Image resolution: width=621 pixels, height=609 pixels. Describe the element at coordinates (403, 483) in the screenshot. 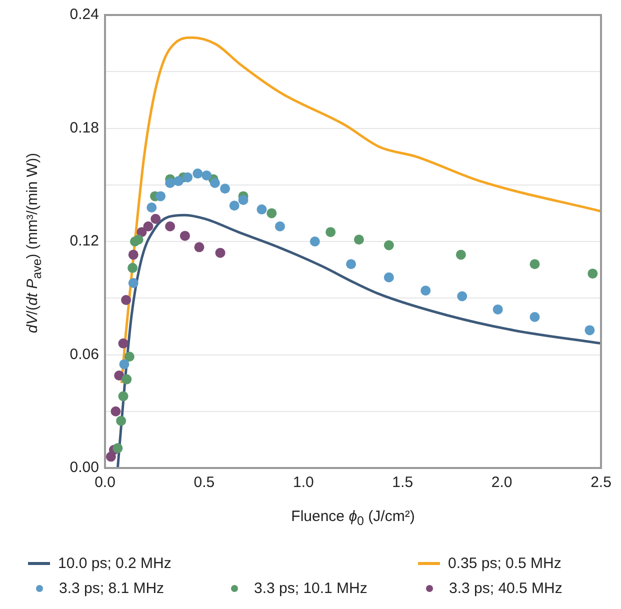

I see `x-tick-label: 1.5` at that location.